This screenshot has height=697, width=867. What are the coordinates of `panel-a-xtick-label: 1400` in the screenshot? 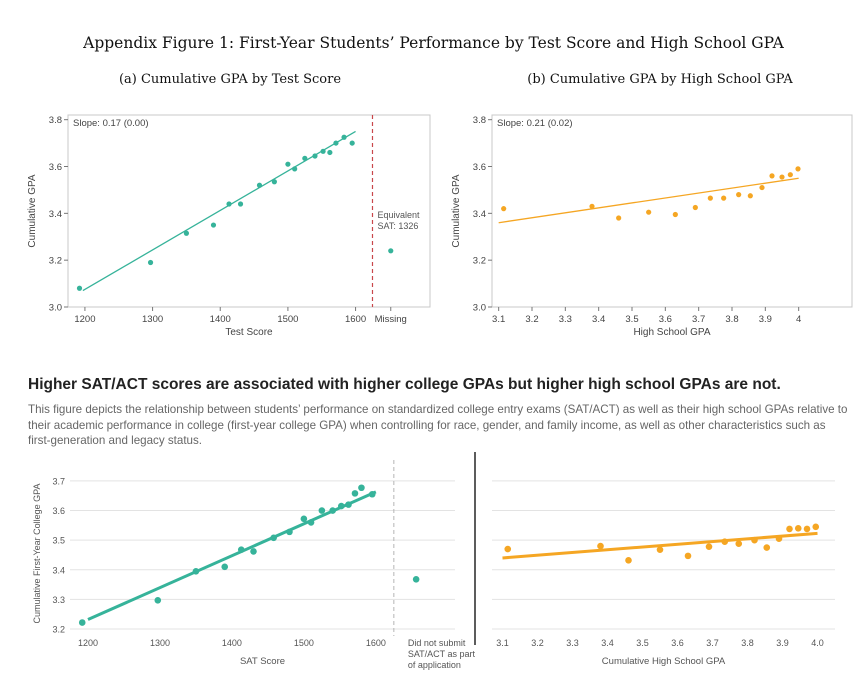 It's located at (220, 319).